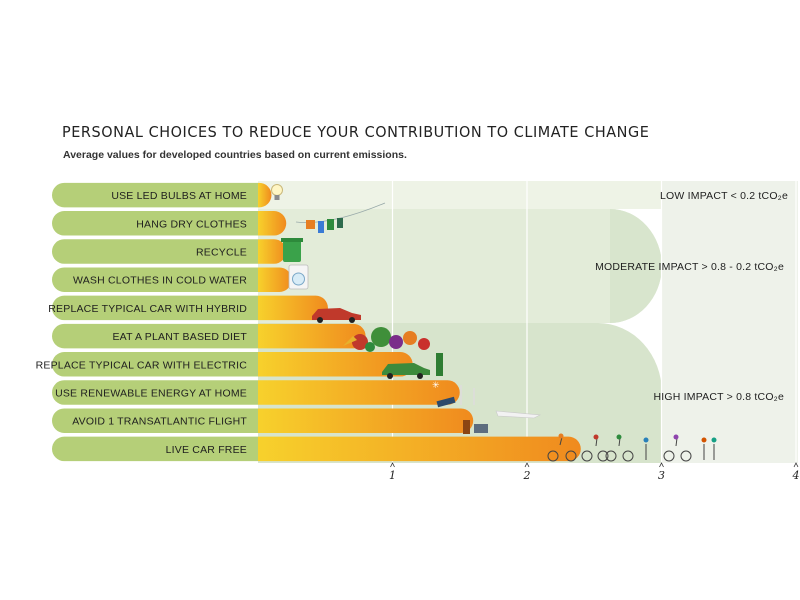 The image size is (800, 600). I want to click on category-label: USE RENEWABLE ENERGY AT HOME, so click(151, 394).